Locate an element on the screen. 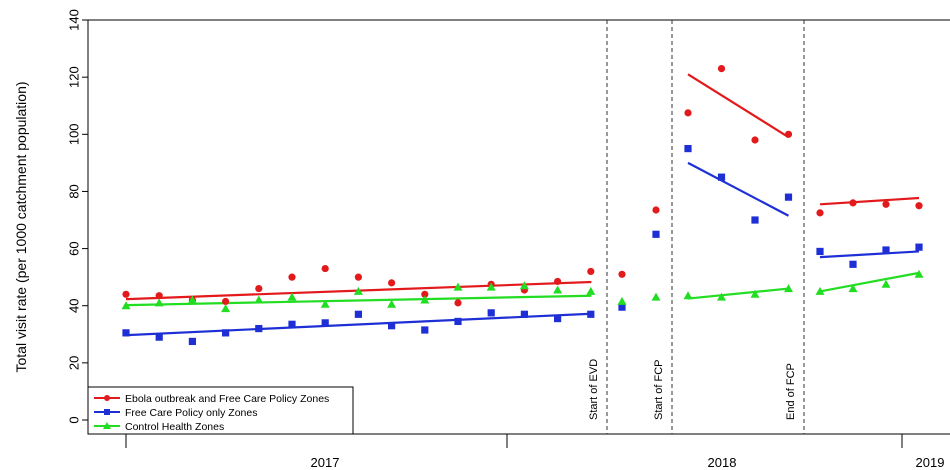 The image size is (950, 470). y-tick-label: 20 is located at coordinates (73, 363).